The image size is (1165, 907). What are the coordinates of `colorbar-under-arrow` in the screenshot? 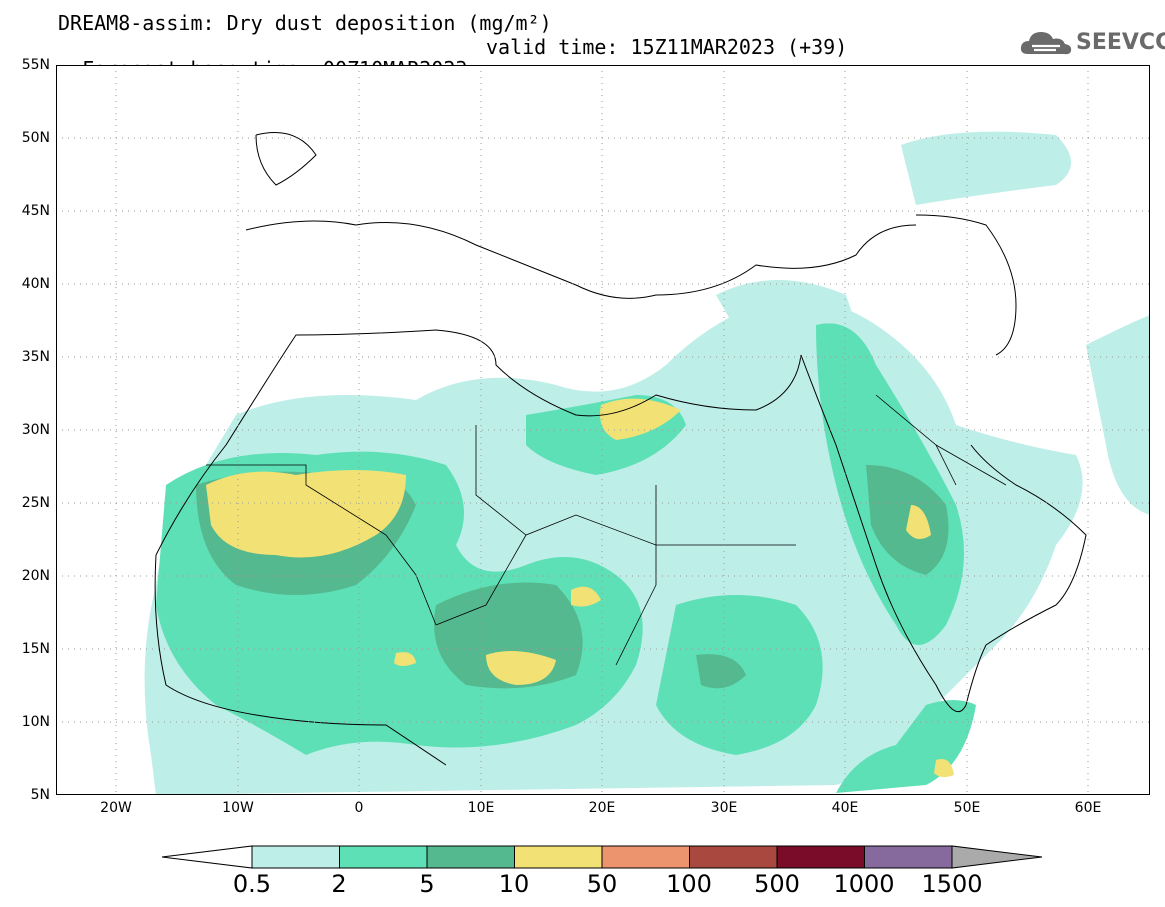 It's located at (207, 857).